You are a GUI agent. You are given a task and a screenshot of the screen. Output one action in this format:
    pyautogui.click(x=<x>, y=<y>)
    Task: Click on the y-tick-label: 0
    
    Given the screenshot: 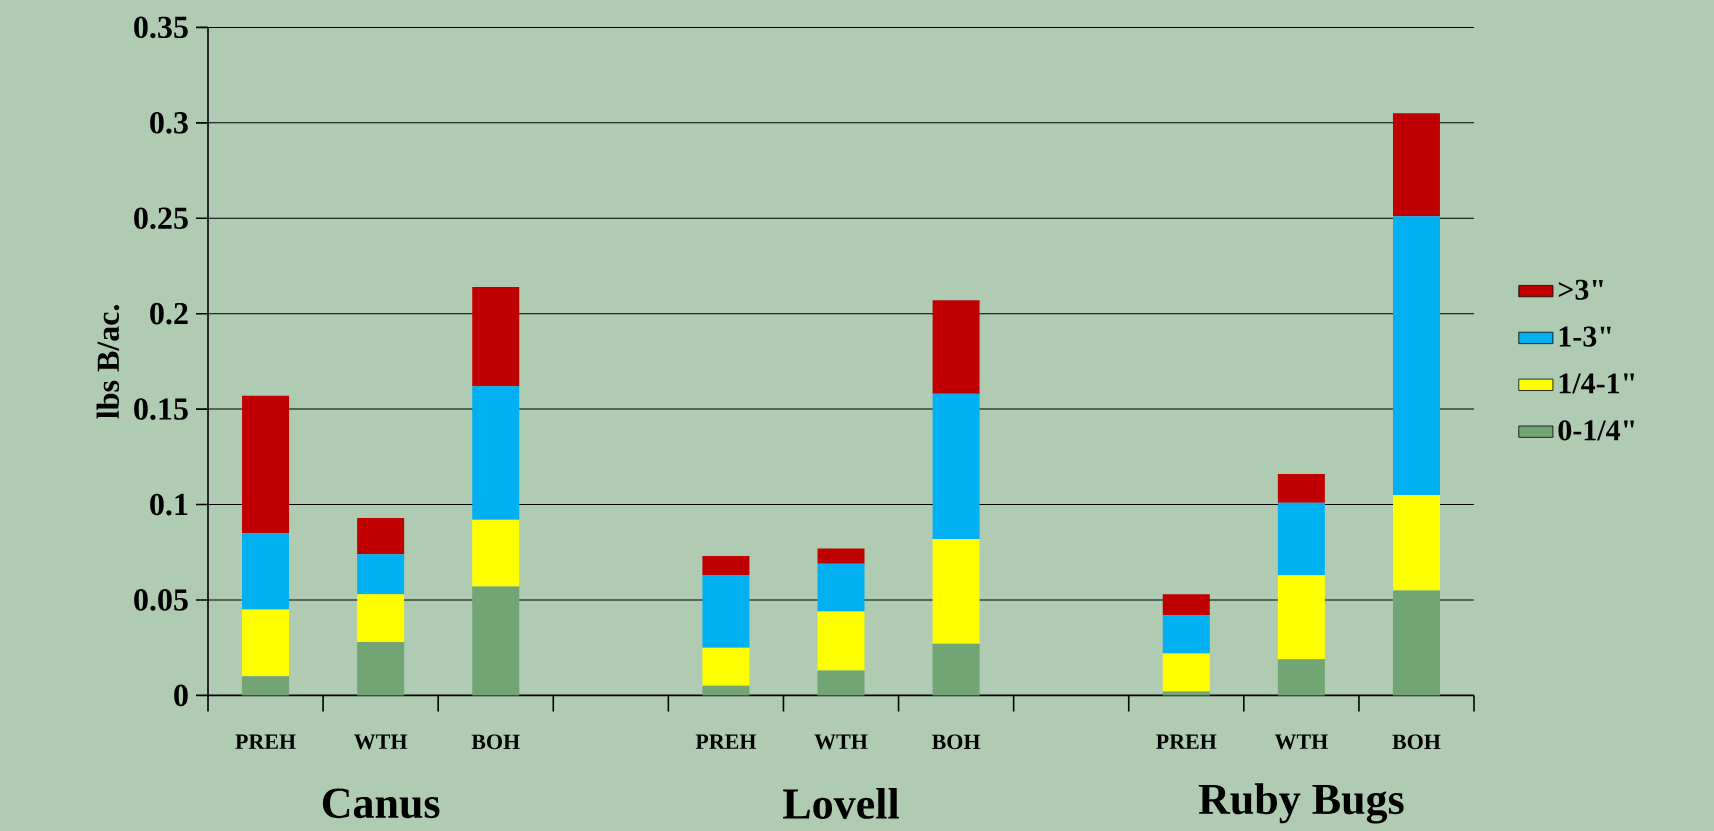 What is the action you would take?
    pyautogui.click(x=181, y=695)
    